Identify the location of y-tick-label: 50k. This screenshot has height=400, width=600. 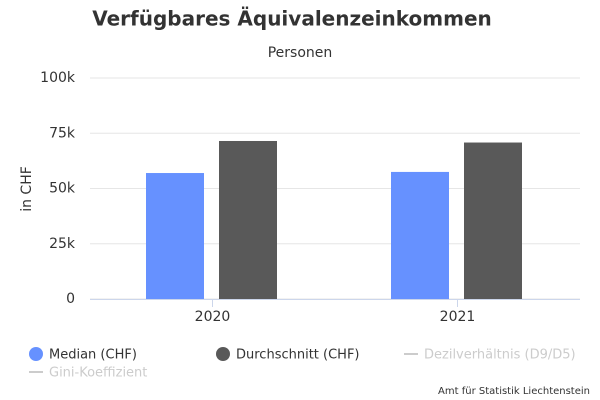
(62, 189).